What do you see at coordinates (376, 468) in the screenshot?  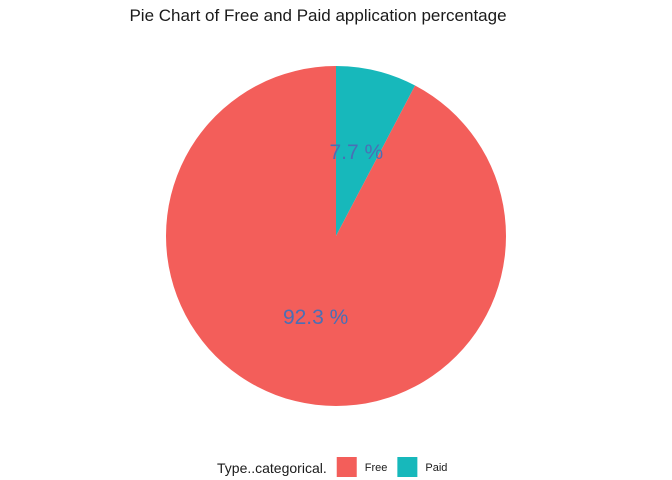 I see `legend-label-free: Free` at bounding box center [376, 468].